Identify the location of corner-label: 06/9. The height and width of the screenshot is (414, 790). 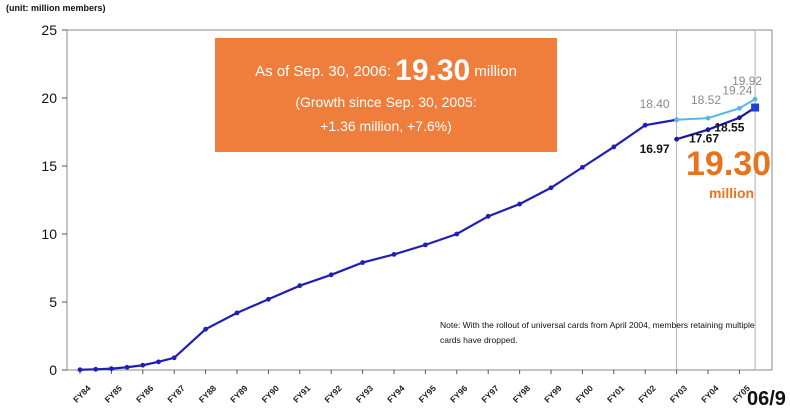
(766, 399).